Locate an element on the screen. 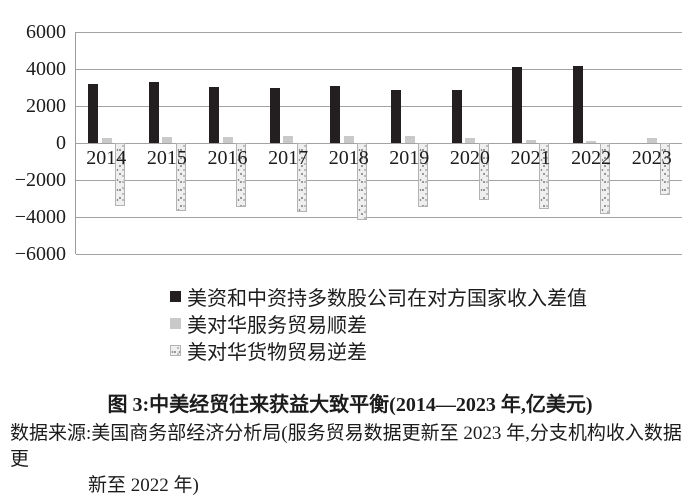  y-tick-label: 4000 is located at coordinates (46, 69).